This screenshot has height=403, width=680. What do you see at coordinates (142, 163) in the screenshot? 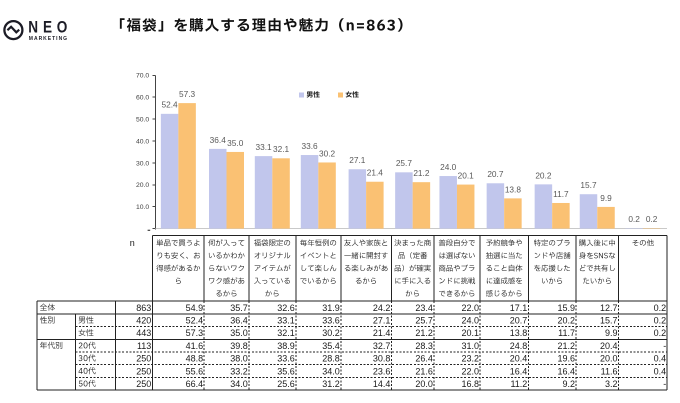
I see `svg-text: 30.0` at bounding box center [142, 163].